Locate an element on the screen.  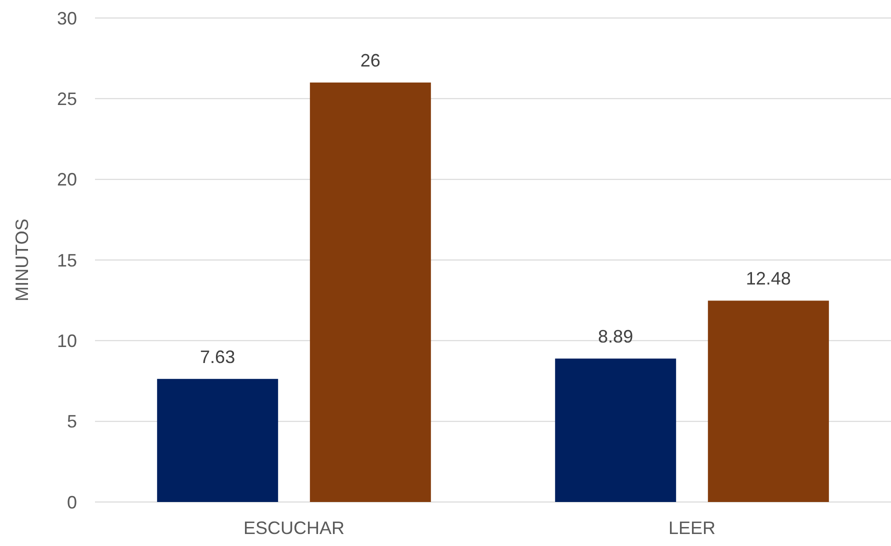
y-tick-label: 25 is located at coordinates (66, 98).